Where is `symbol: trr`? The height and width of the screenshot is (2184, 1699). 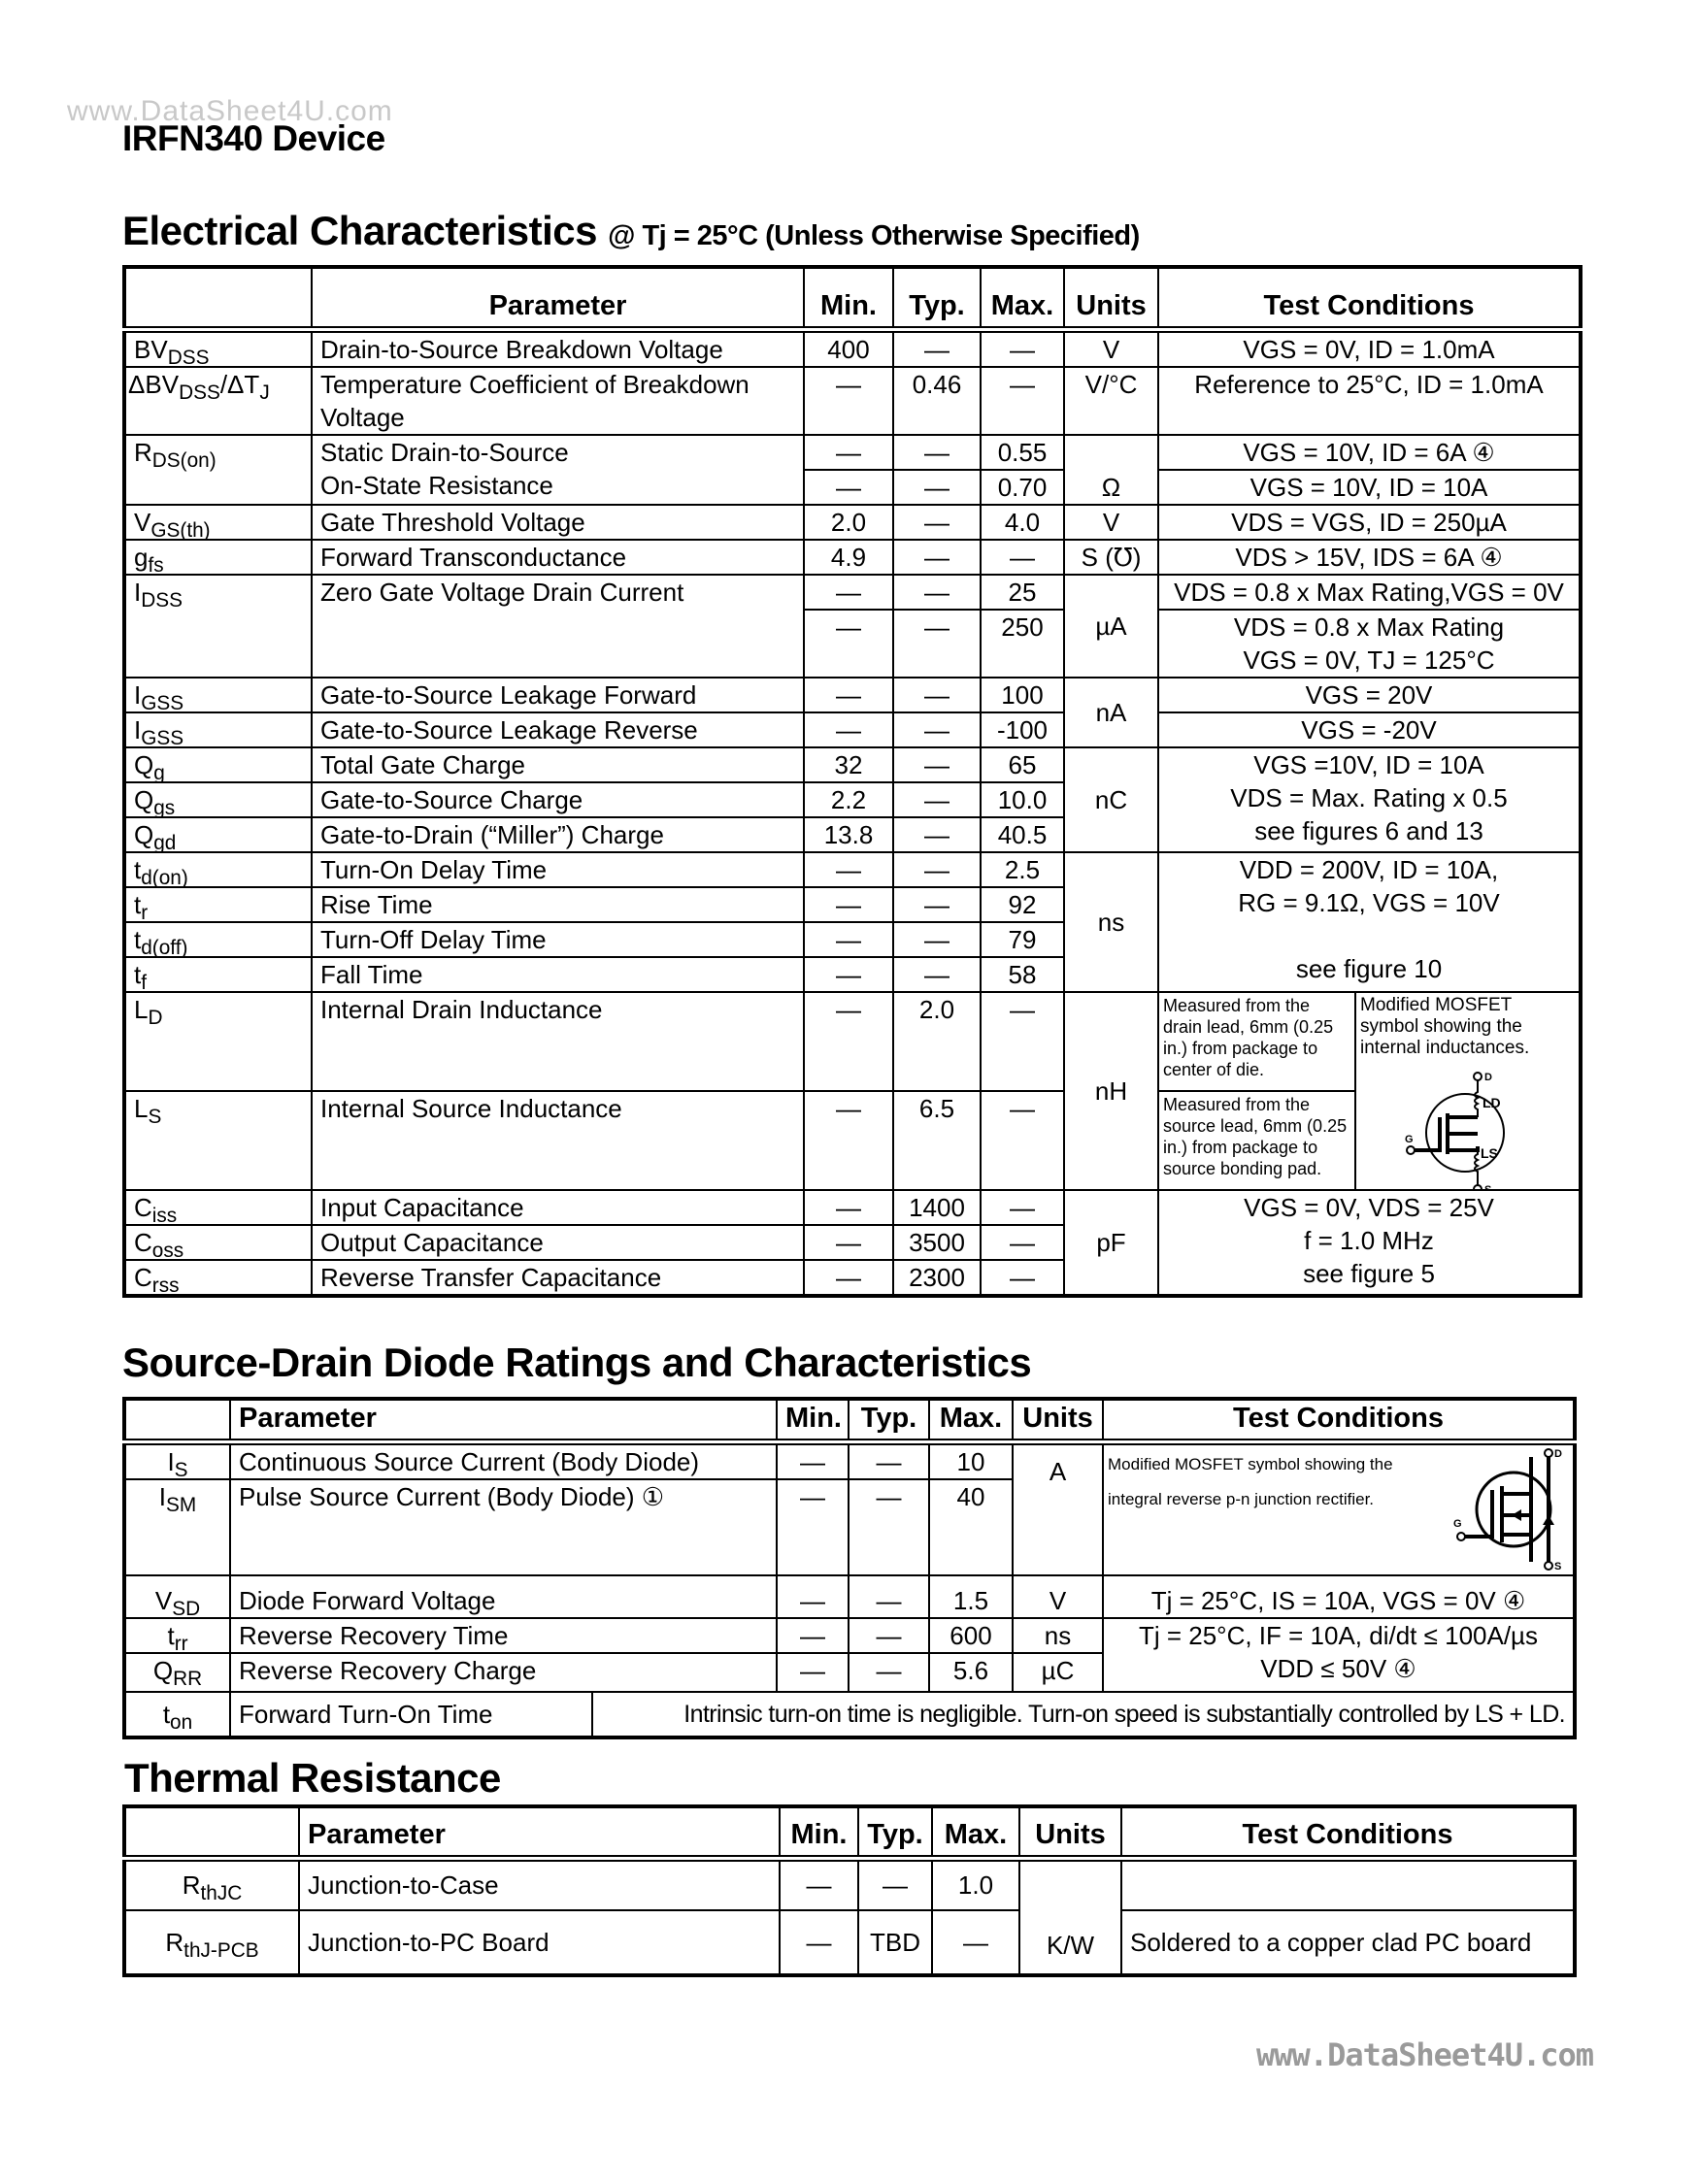
symbol: trr is located at coordinates (177, 1635).